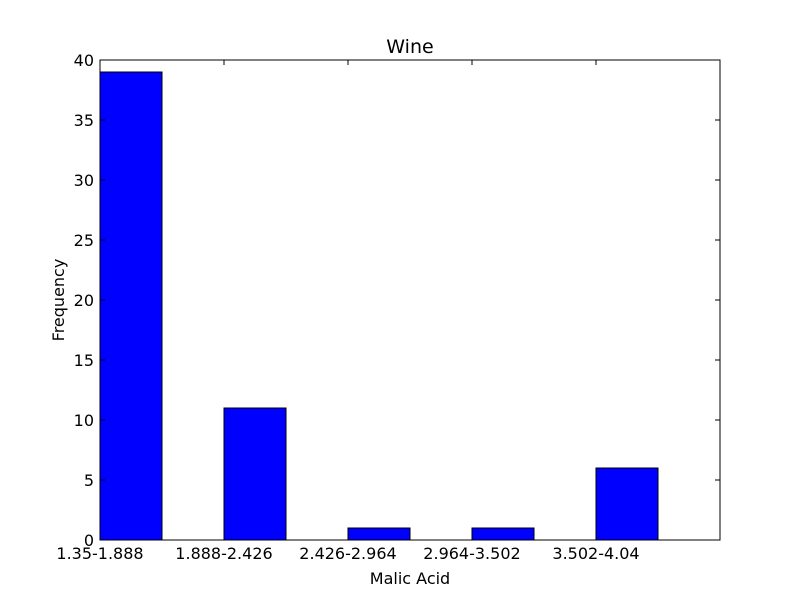  Describe the element at coordinates (627, 504) in the screenshot. I see `bar-3.502-4.04` at that location.